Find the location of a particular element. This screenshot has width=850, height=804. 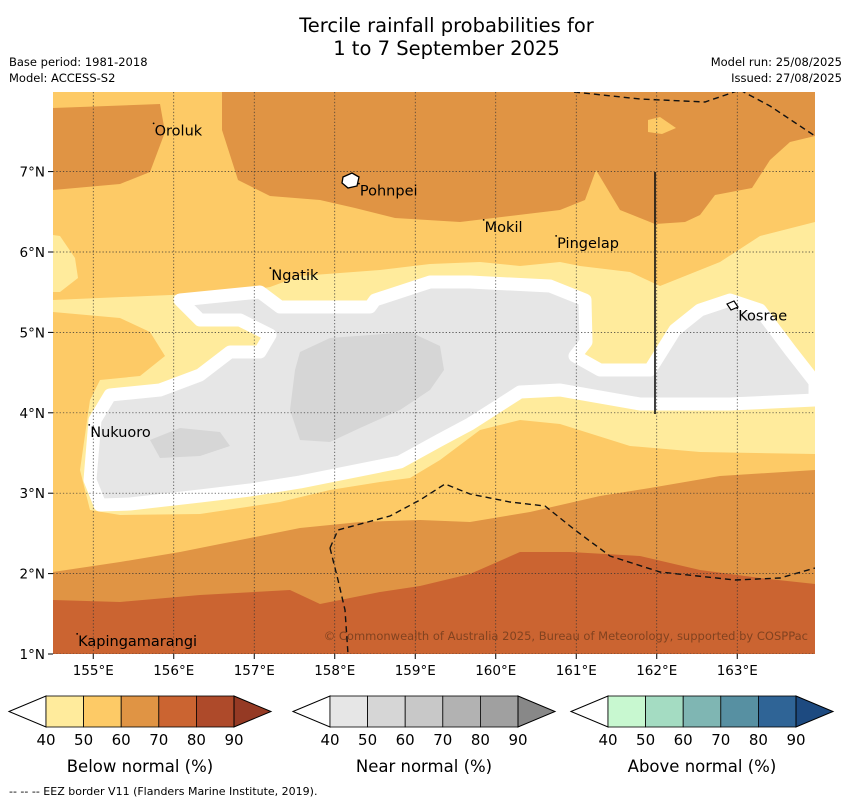

field-below-50-patch is located at coordinates (662, 125).